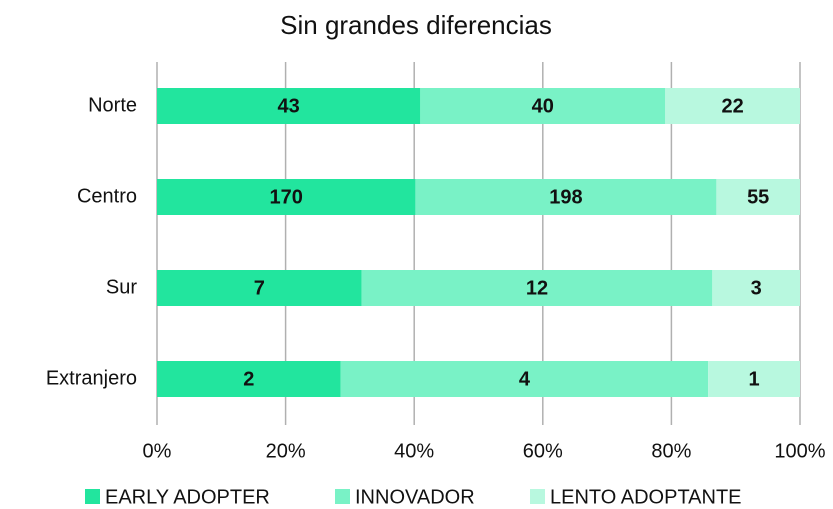  I want to click on data-label: 12, so click(537, 288).